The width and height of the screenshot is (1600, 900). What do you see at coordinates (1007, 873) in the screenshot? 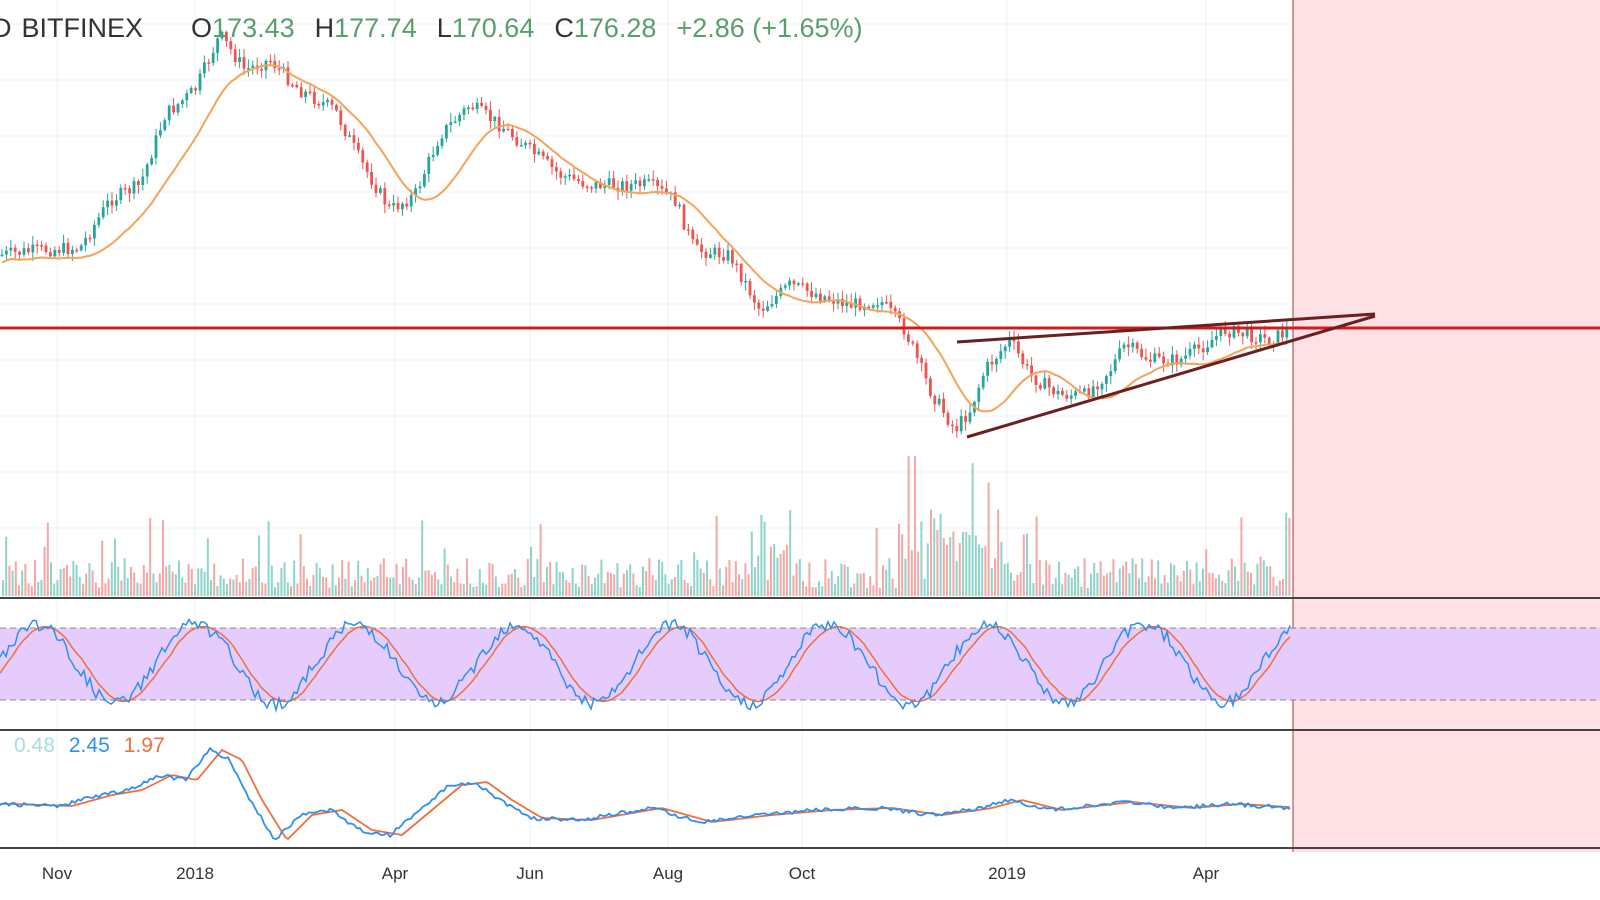
I see `x-tick-label: 2019` at bounding box center [1007, 873].